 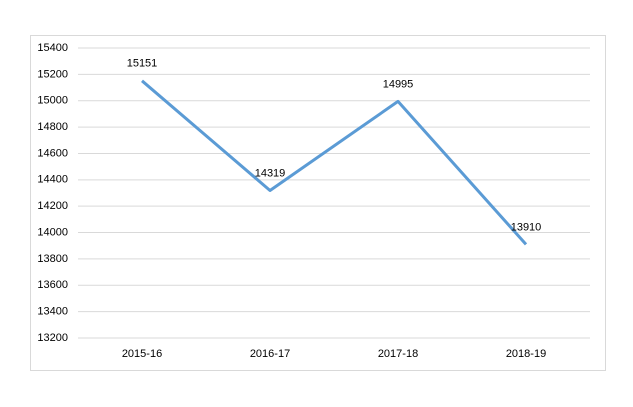 What do you see at coordinates (270, 173) in the screenshot?
I see `data-label: 14319` at bounding box center [270, 173].